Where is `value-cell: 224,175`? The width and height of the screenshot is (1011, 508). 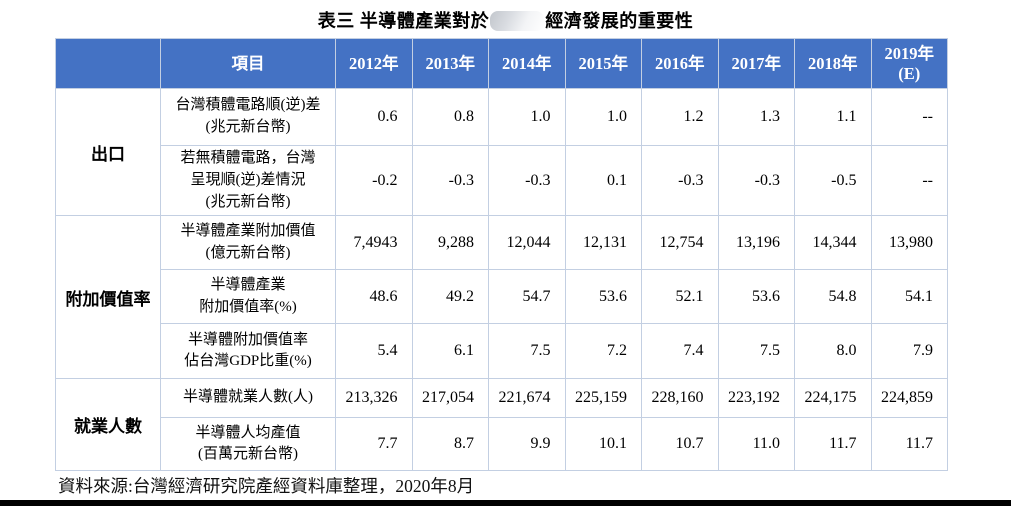 value-cell: 224,175 is located at coordinates (833, 398).